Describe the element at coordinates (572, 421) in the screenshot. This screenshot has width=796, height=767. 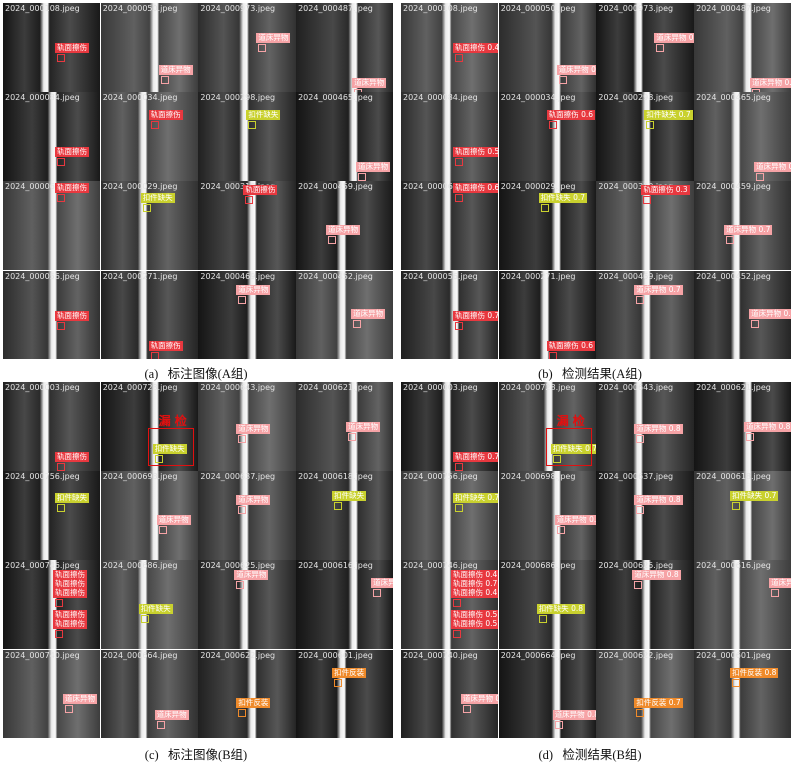
I see `missed-note: 漏检` at that location.